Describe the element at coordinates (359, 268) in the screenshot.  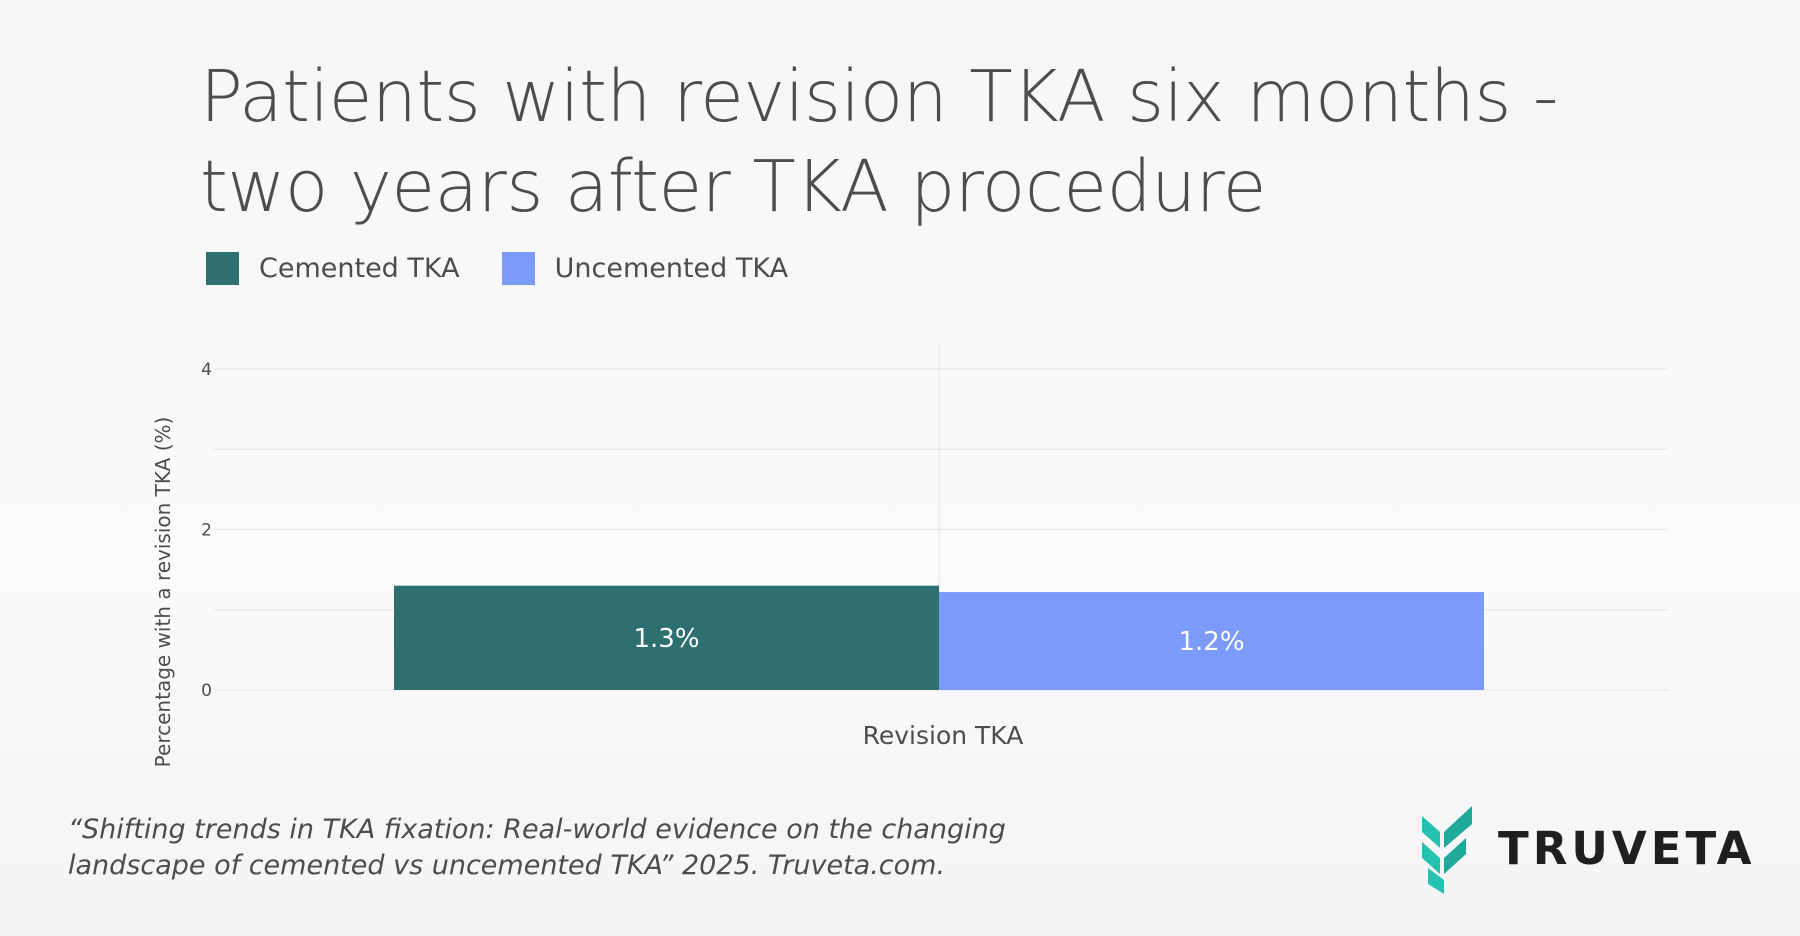
I see `legend-label-cemented: Cemented TKA` at that location.